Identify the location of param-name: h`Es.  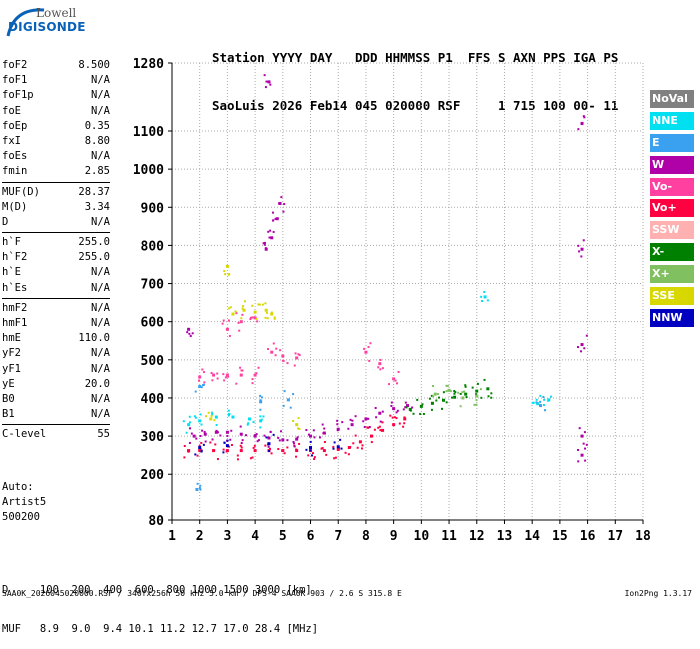
(15, 287).